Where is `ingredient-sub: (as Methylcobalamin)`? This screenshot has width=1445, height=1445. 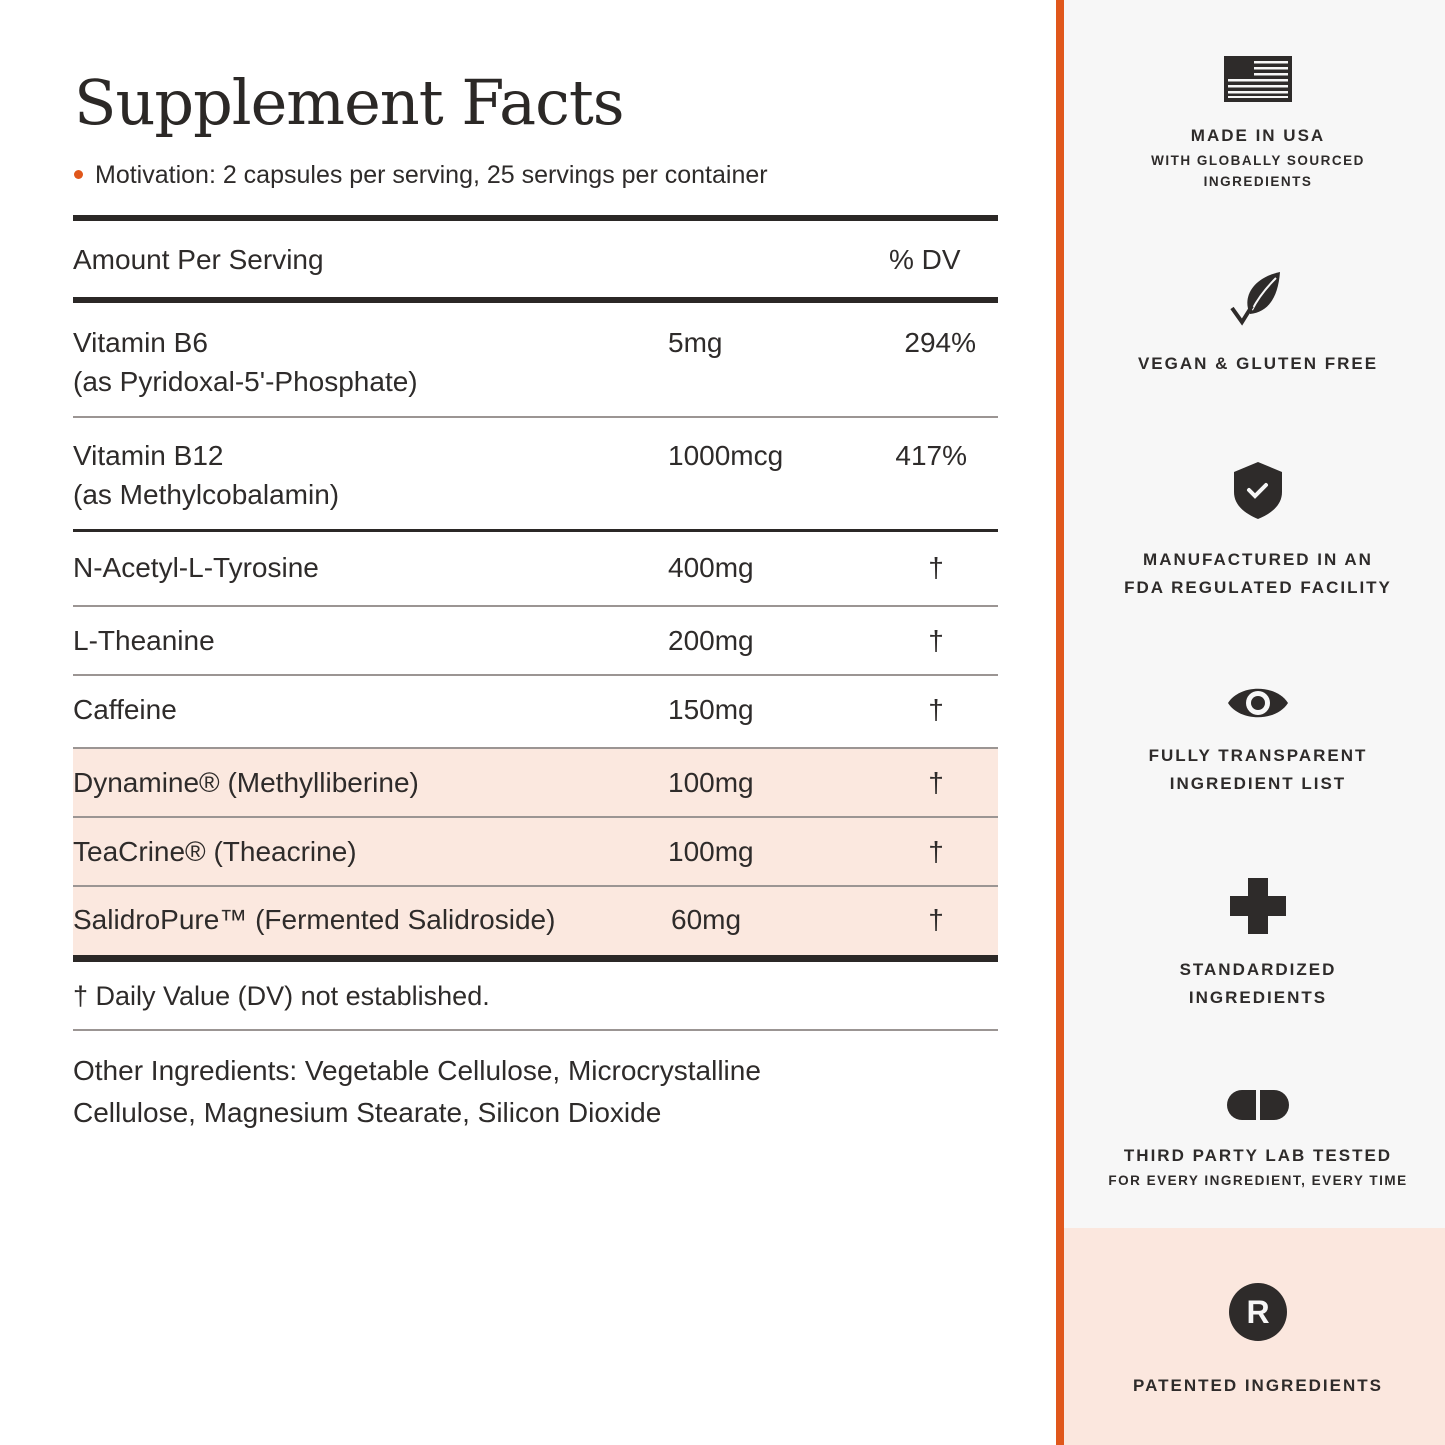
ingredient-sub: (as Methylcobalamin) is located at coordinates (206, 494).